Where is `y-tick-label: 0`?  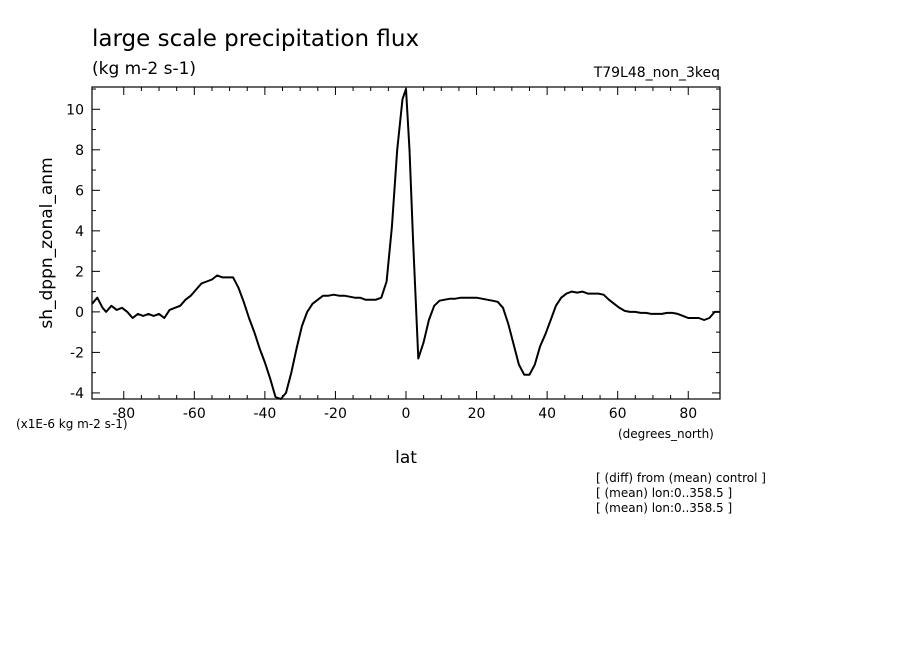
y-tick-label: 0 is located at coordinates (79, 313).